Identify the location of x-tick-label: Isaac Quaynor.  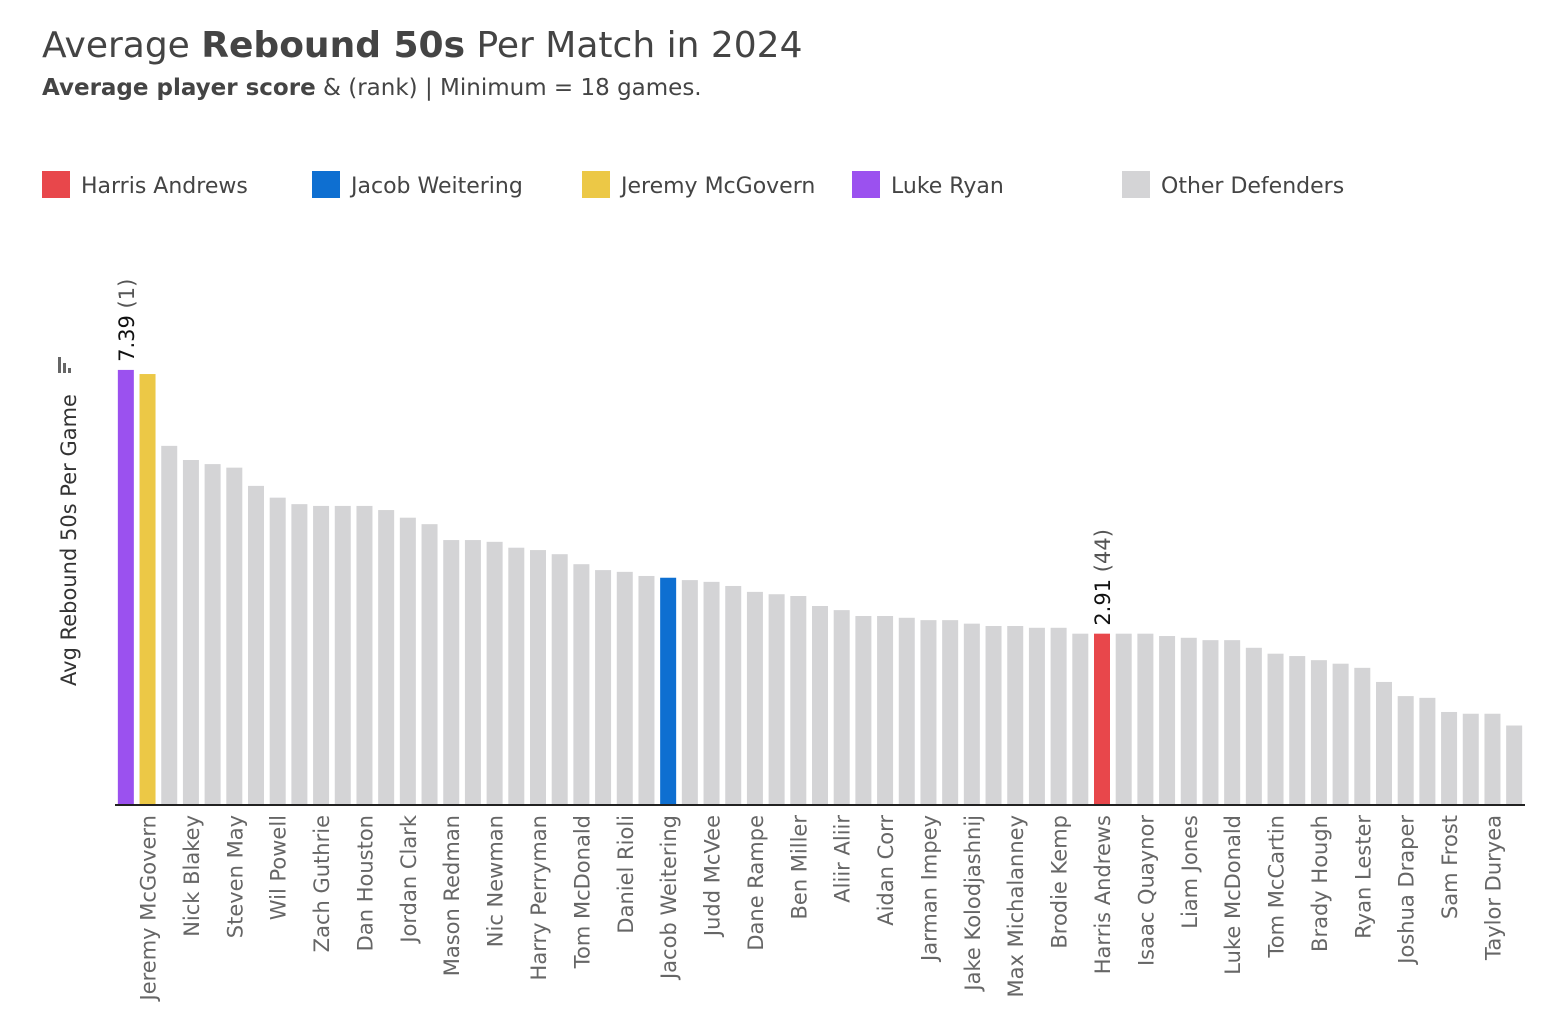
(1146, 890).